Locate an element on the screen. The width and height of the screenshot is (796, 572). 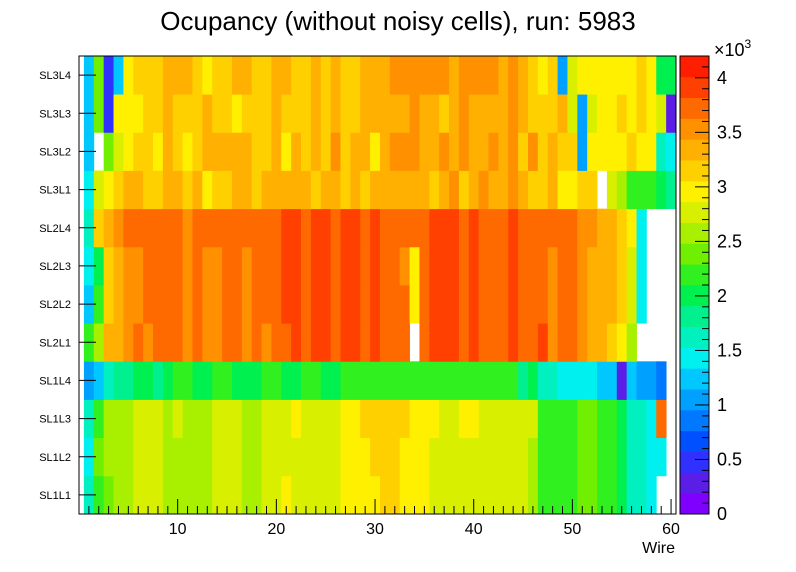
y-category-label: SL1L2 is located at coordinates (55, 458).